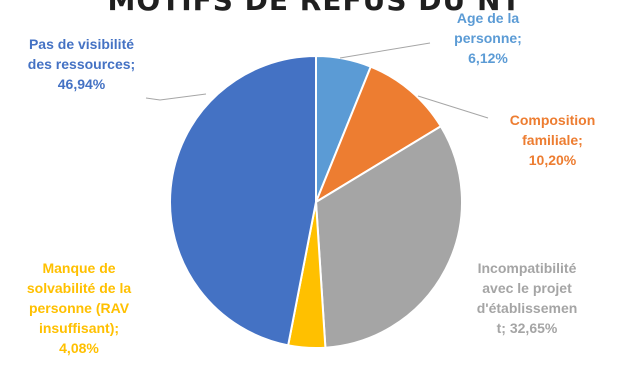 The height and width of the screenshot is (370, 629). Describe the element at coordinates (378, 135) in the screenshot. I see `slice-composition` at that location.